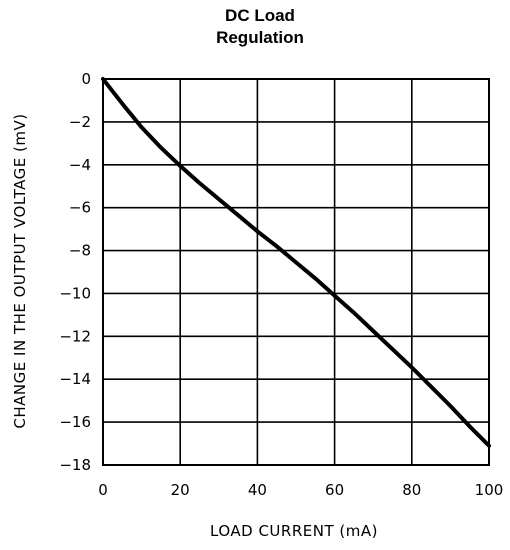 This screenshot has height=550, width=510. What do you see at coordinates (489, 490) in the screenshot?
I see `x-tick-label: 100` at bounding box center [489, 490].